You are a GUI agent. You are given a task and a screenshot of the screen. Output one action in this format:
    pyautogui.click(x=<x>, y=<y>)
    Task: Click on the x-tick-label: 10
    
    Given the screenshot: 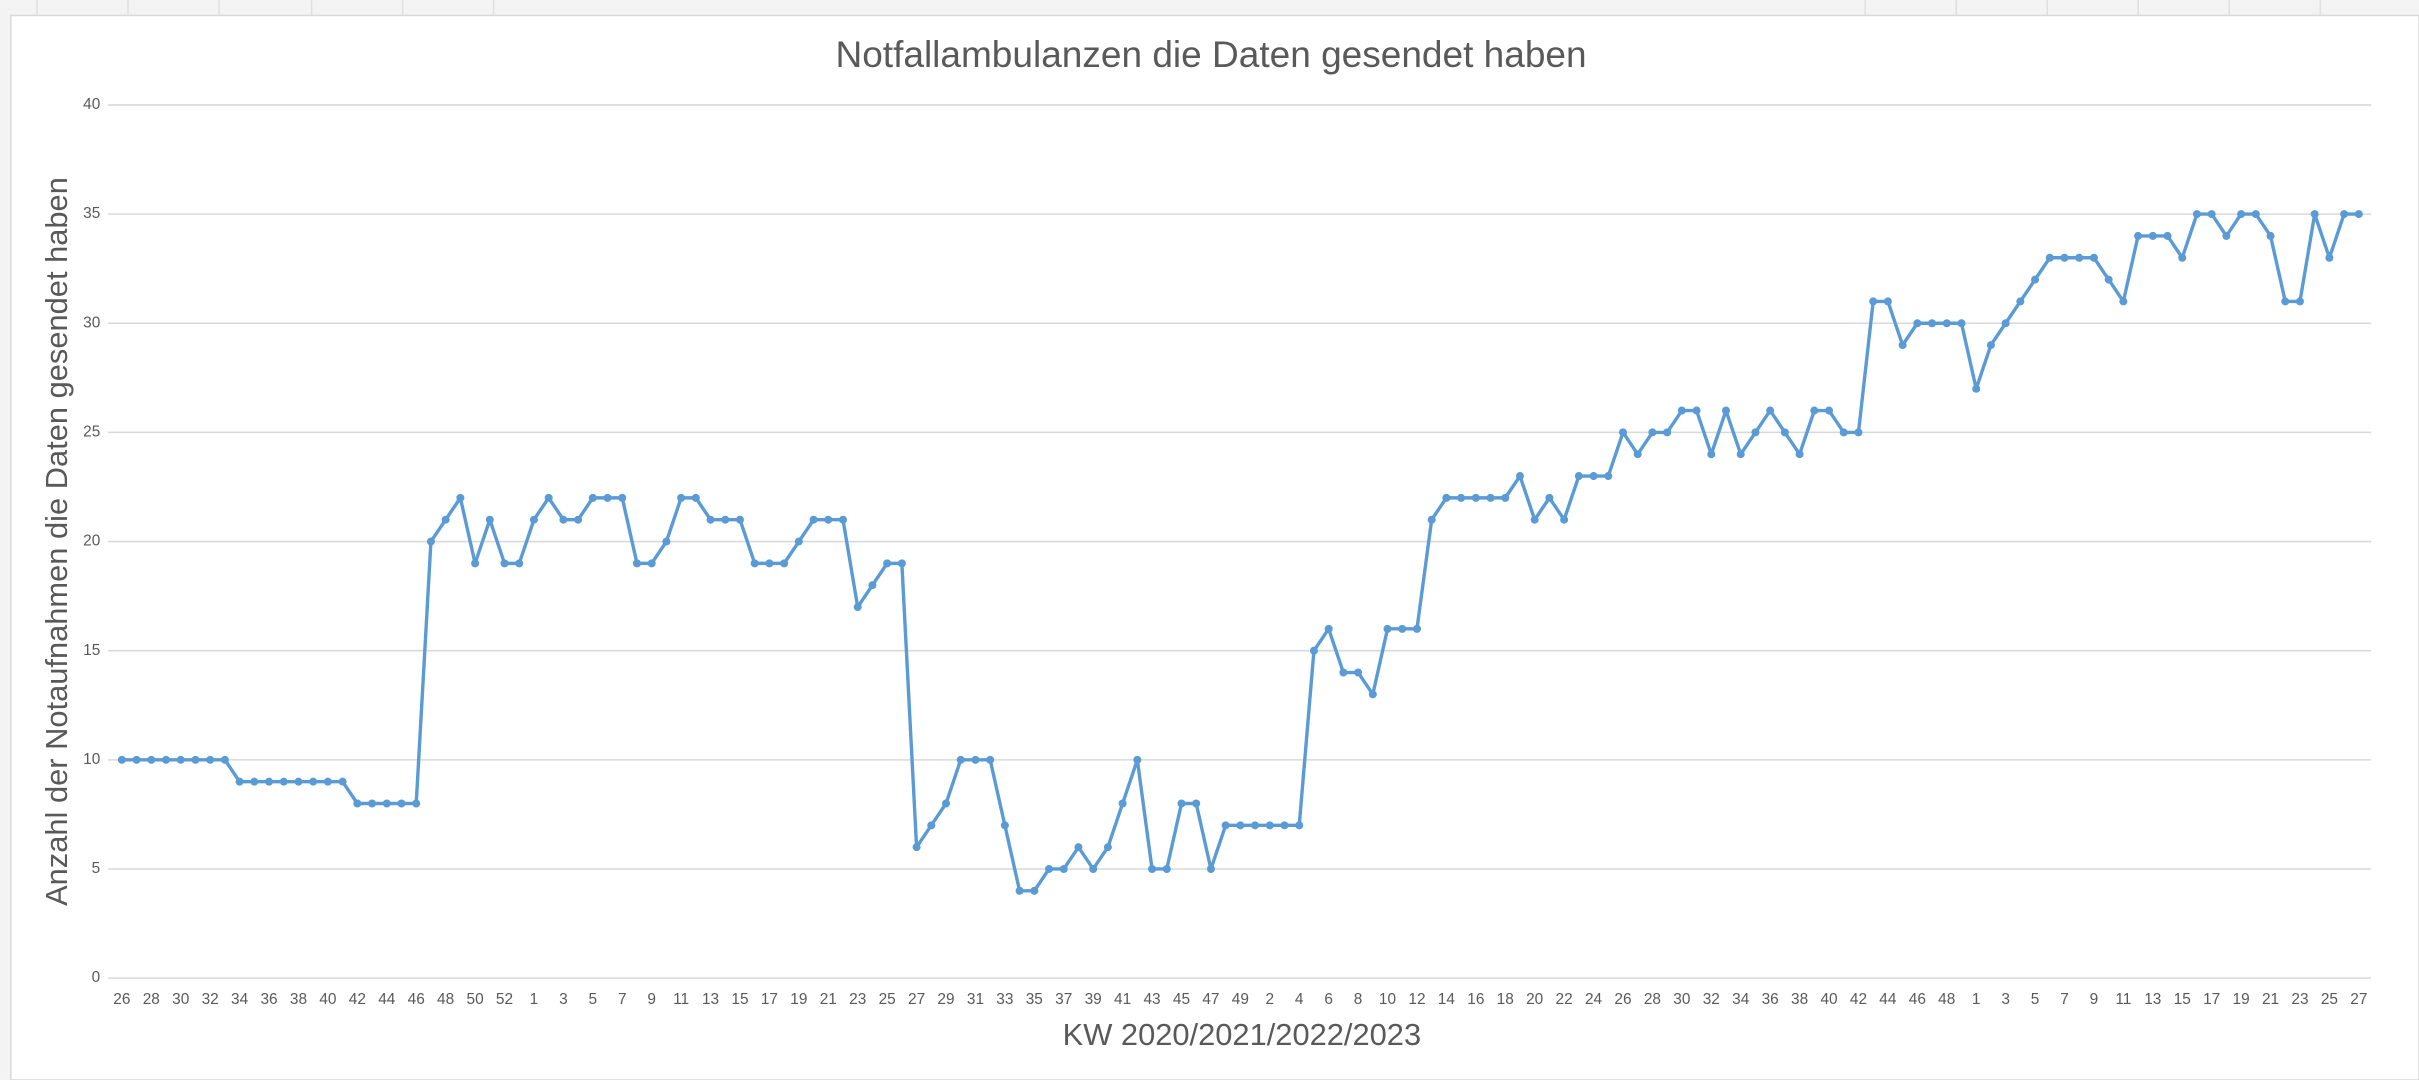 What is the action you would take?
    pyautogui.click(x=1387, y=999)
    